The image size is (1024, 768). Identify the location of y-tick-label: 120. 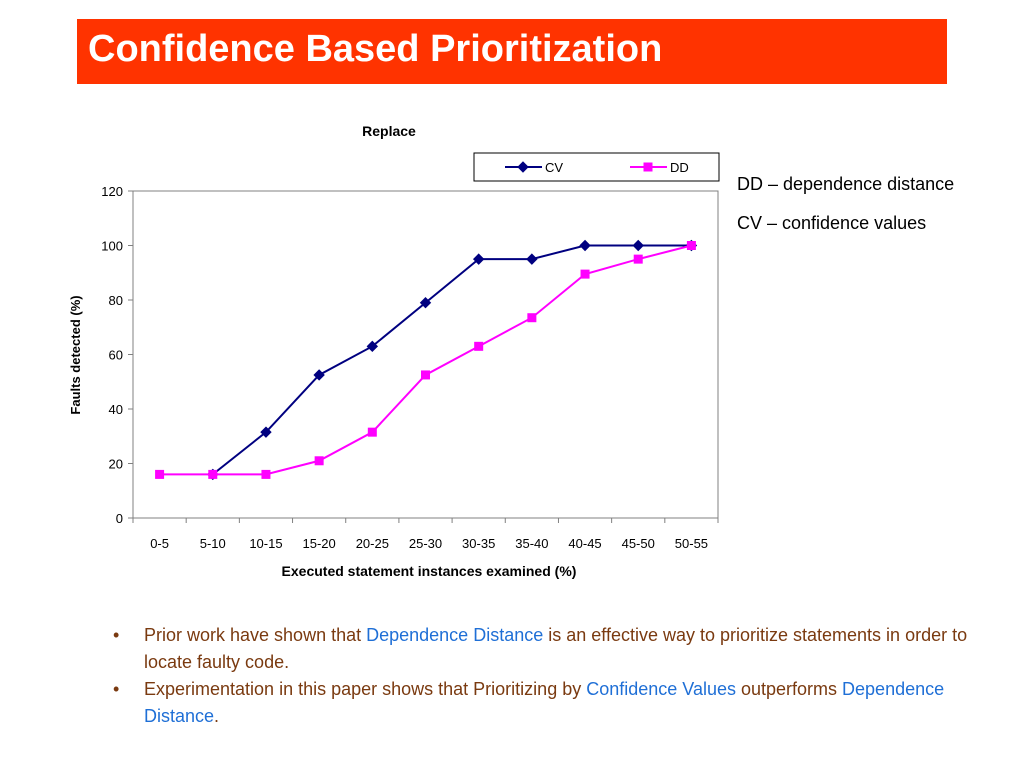
(112, 191).